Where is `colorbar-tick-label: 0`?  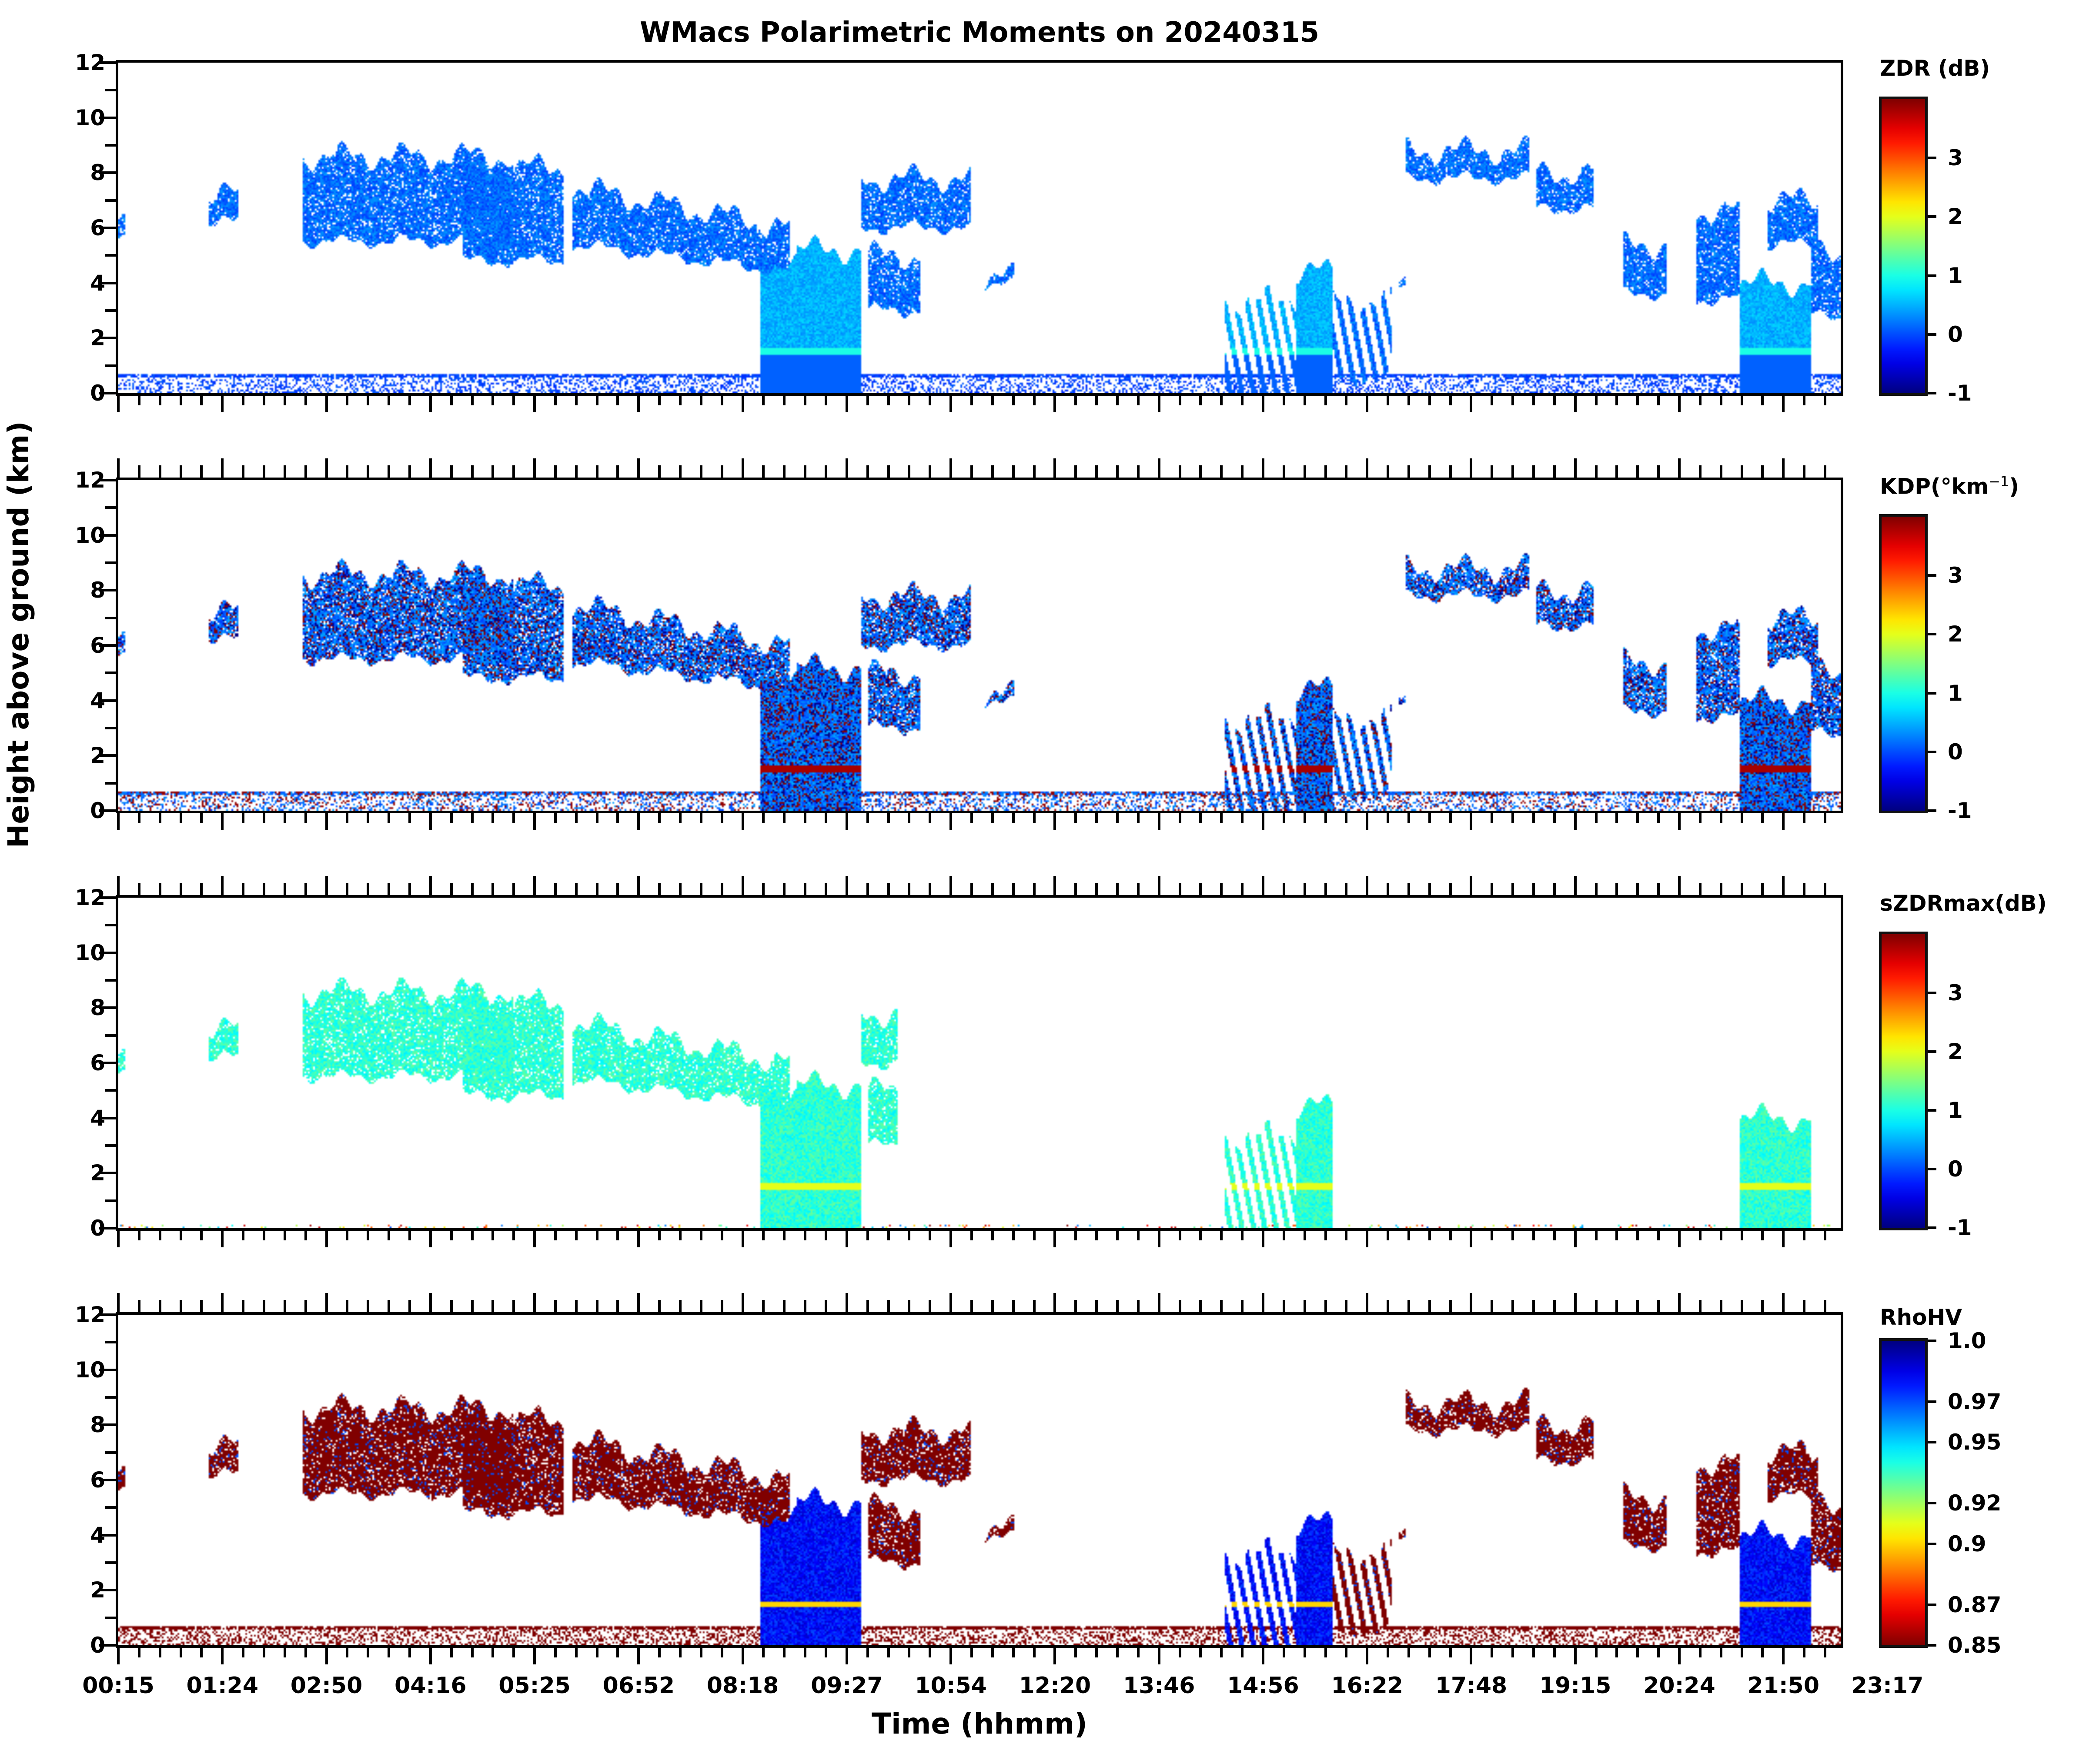 colorbar-tick-label: 0 is located at coordinates (1955, 334).